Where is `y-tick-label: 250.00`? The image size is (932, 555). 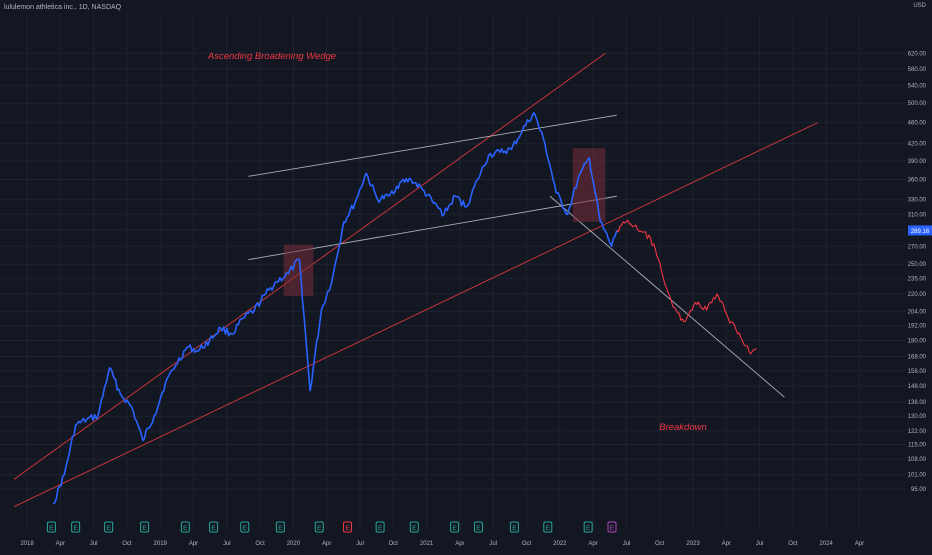
y-tick-label: 250.00 is located at coordinates (917, 265).